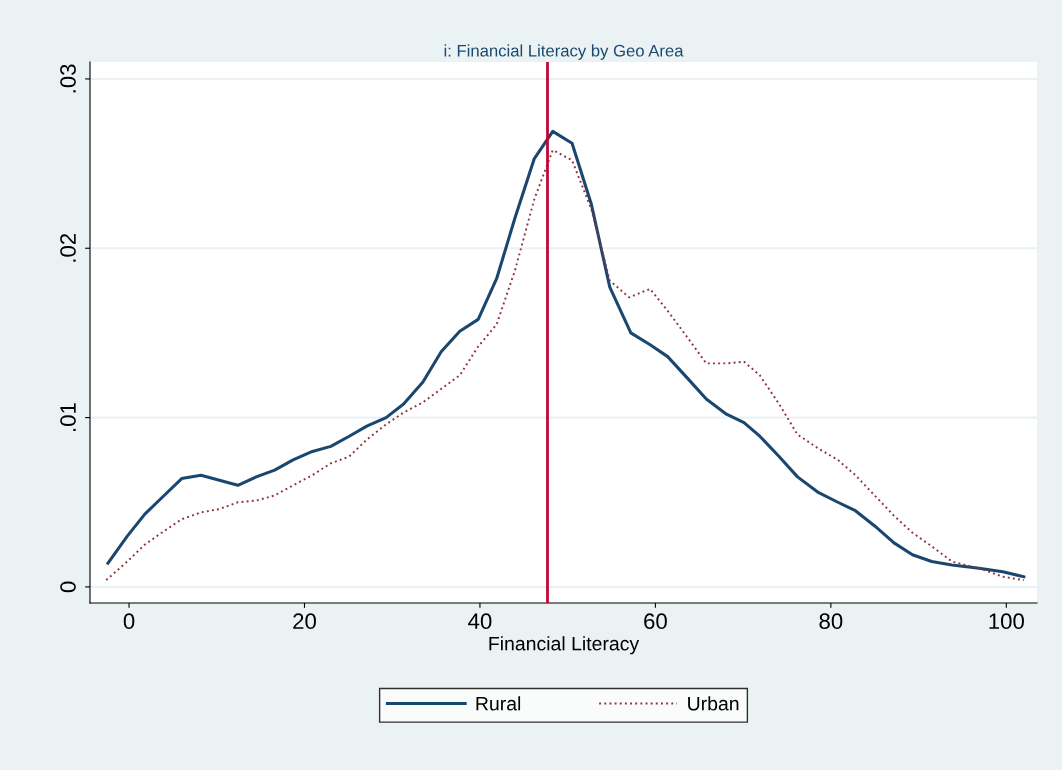 The image size is (1062, 770). I want to click on x-tick-label: 60, so click(655, 621).